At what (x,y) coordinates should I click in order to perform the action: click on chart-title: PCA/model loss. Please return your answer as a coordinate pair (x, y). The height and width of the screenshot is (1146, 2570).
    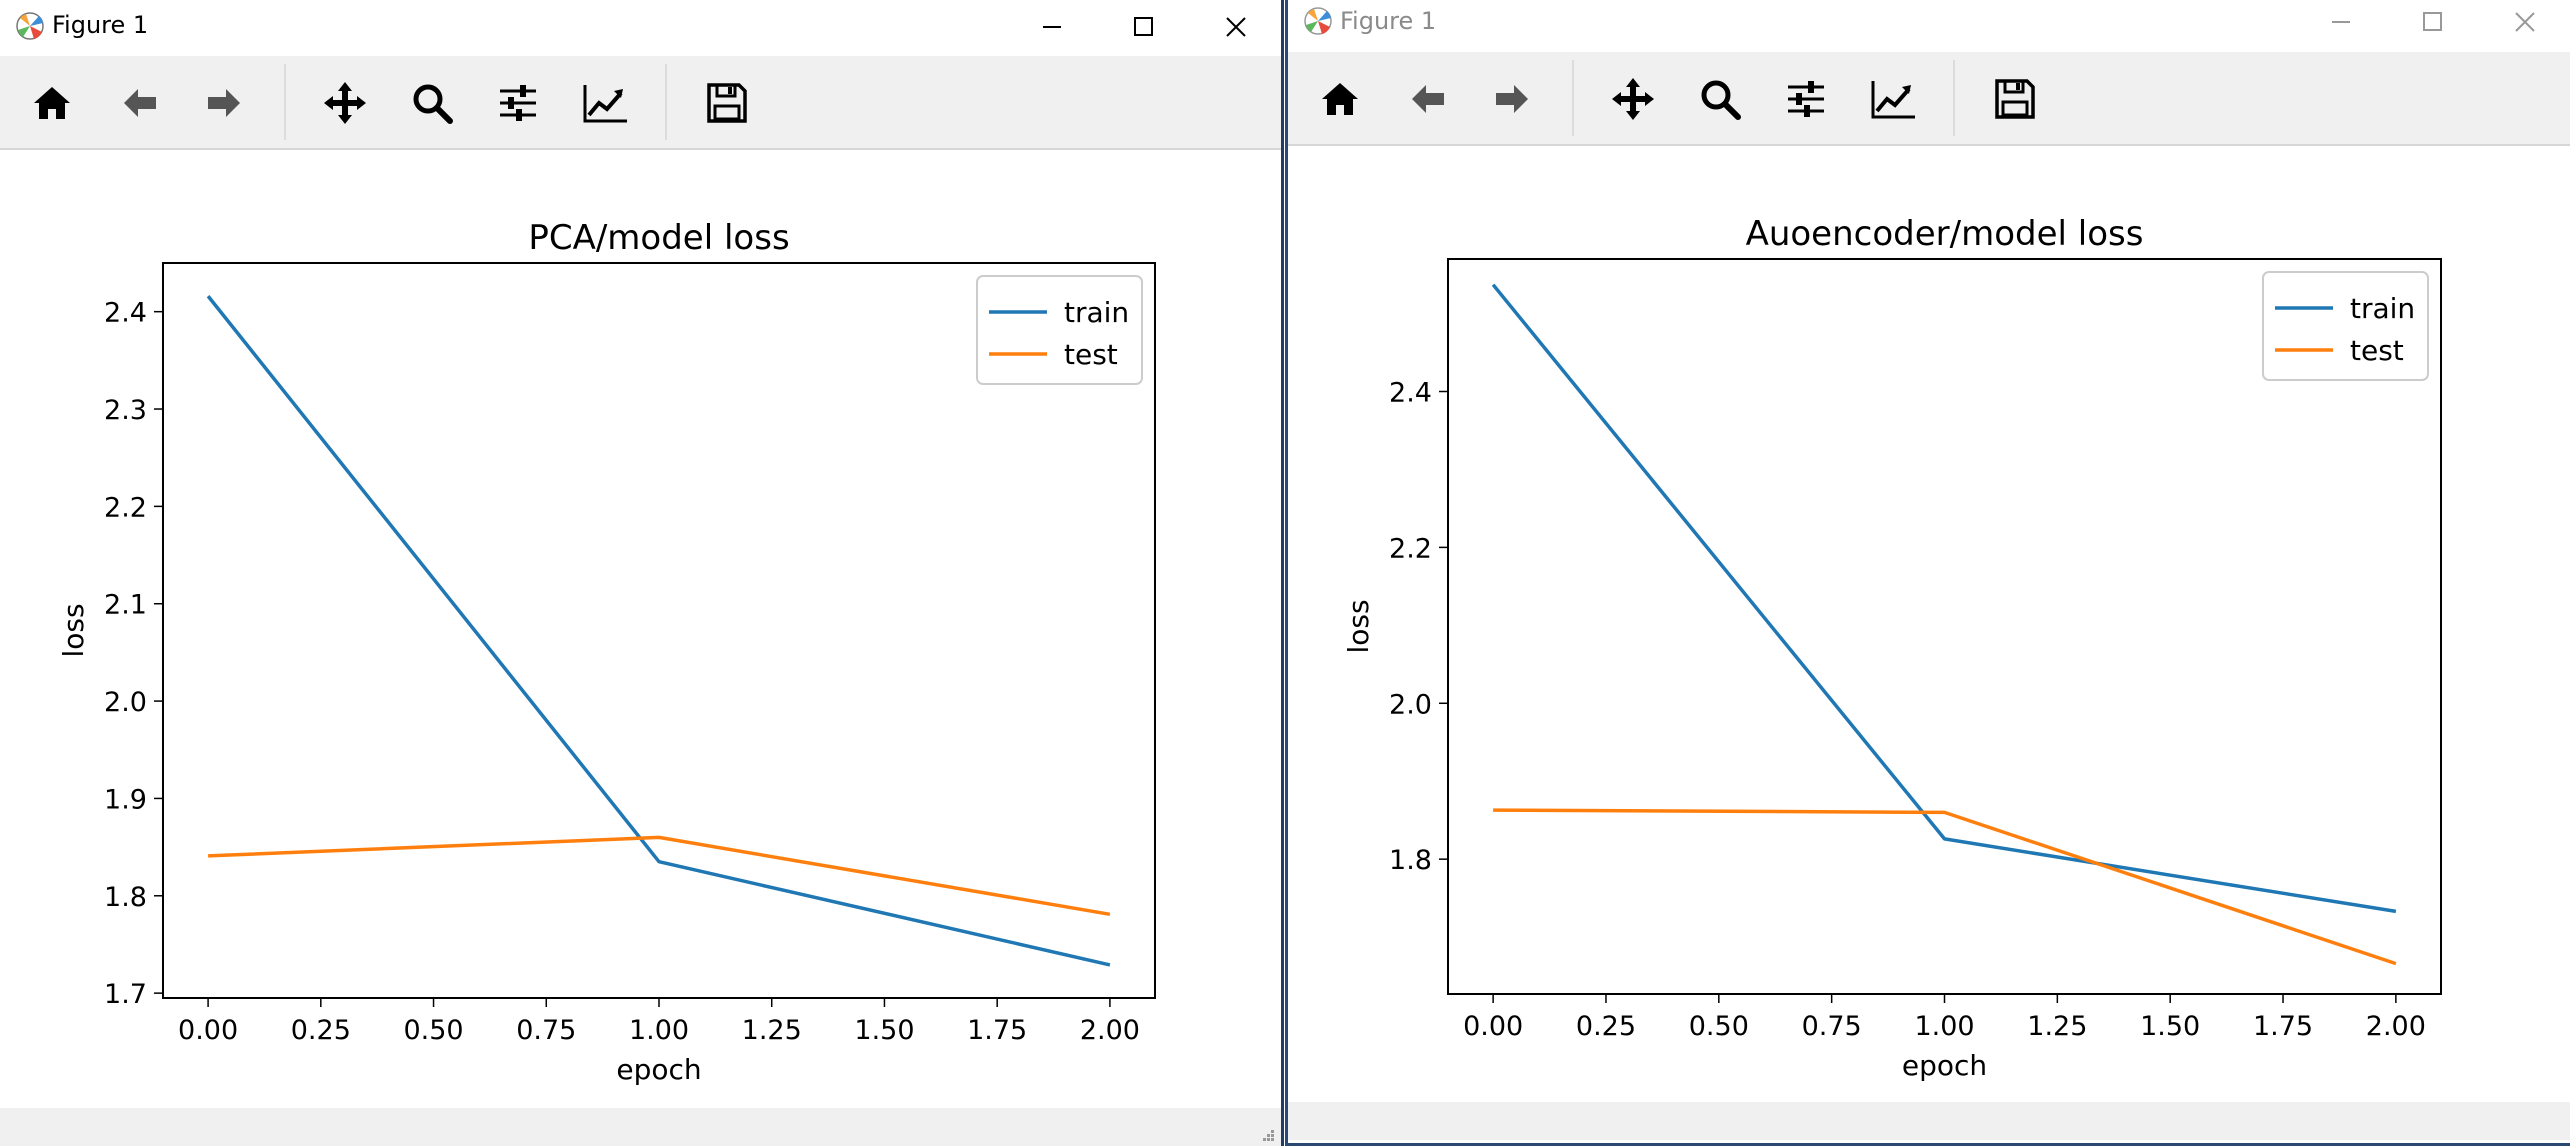
    Looking at the image, I should click on (658, 238).